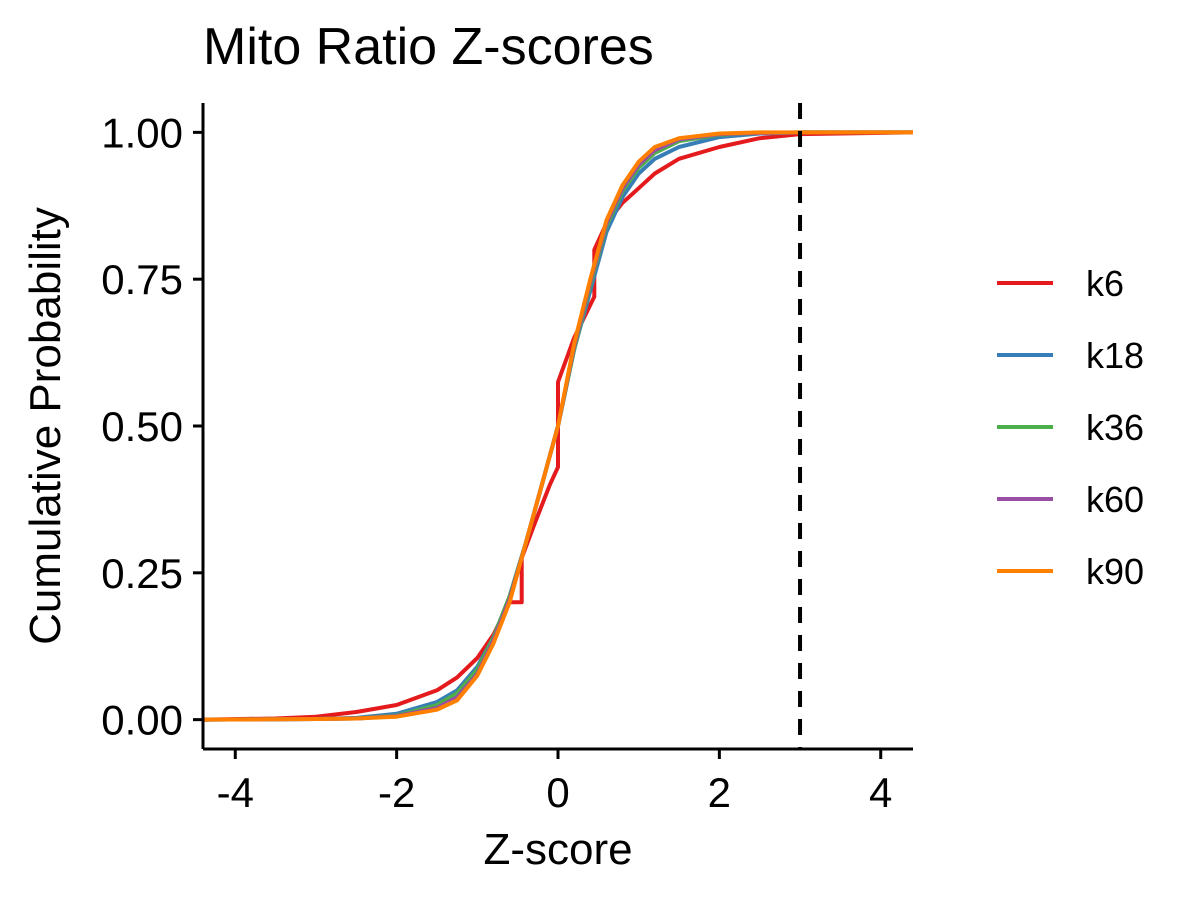 The width and height of the screenshot is (1200, 900). What do you see at coordinates (142, 720) in the screenshot?
I see `y-tick-label: 0.00` at bounding box center [142, 720].